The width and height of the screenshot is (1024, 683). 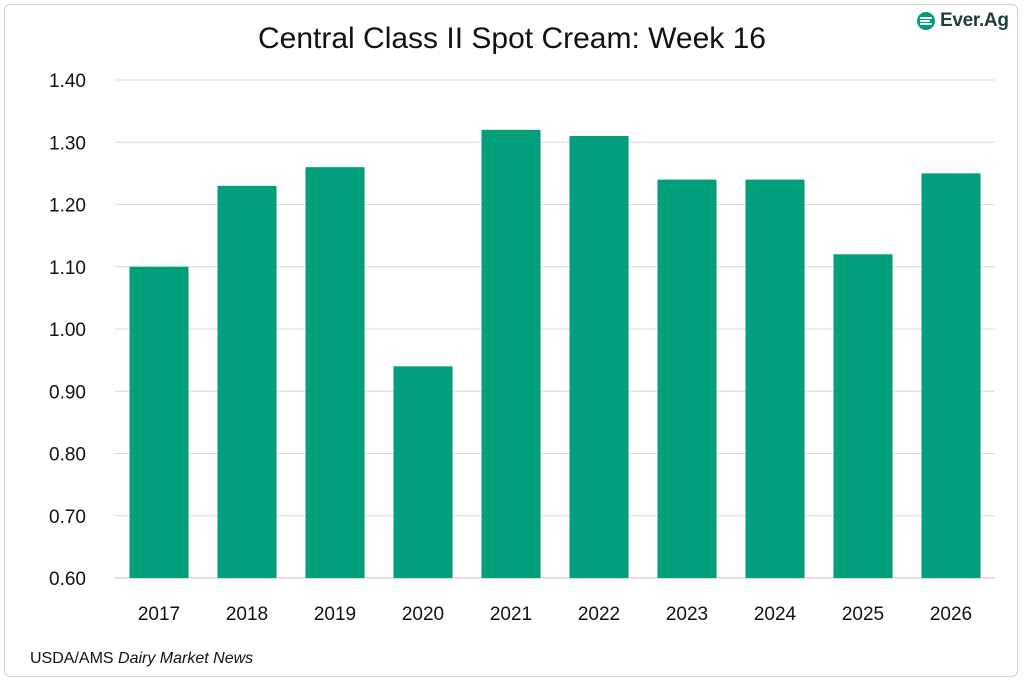 What do you see at coordinates (951, 375) in the screenshot?
I see `bar-2026` at bounding box center [951, 375].